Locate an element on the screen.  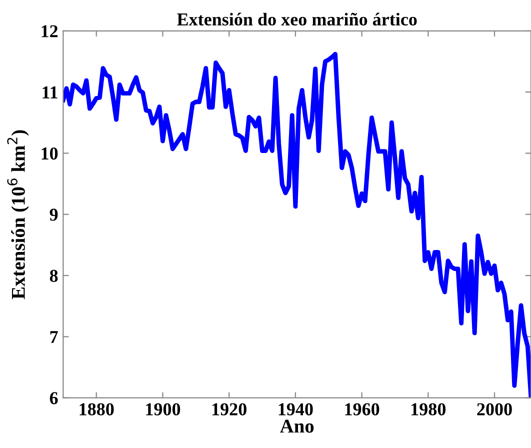
y-tick-label: 11 is located at coordinates (50, 92).